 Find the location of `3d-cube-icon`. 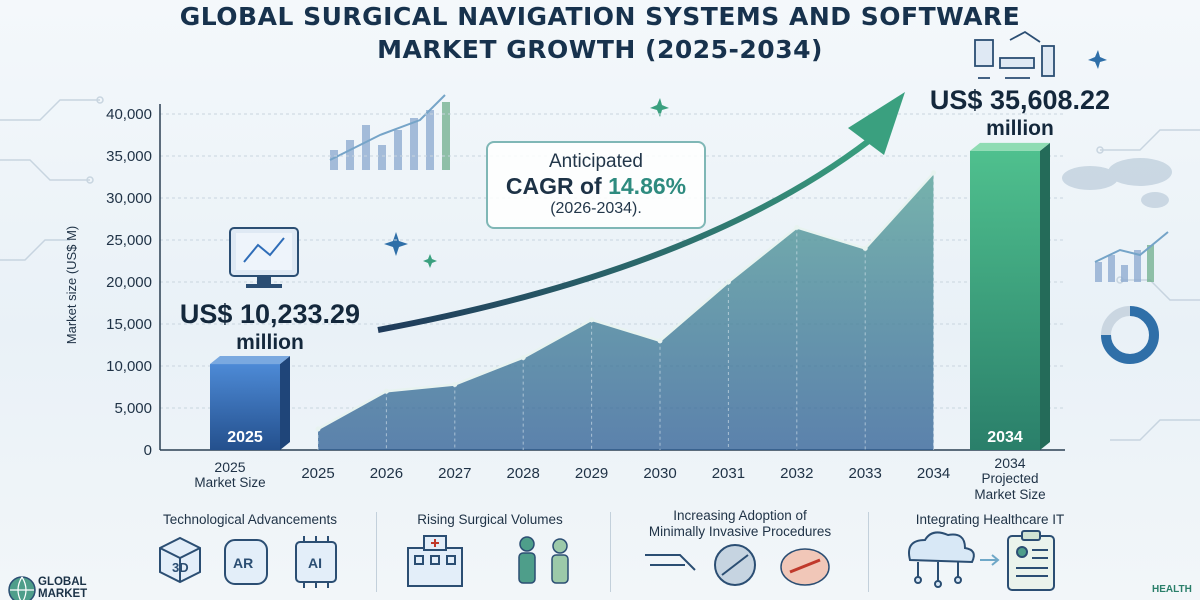

3d-cube-icon is located at coordinates (180, 560).